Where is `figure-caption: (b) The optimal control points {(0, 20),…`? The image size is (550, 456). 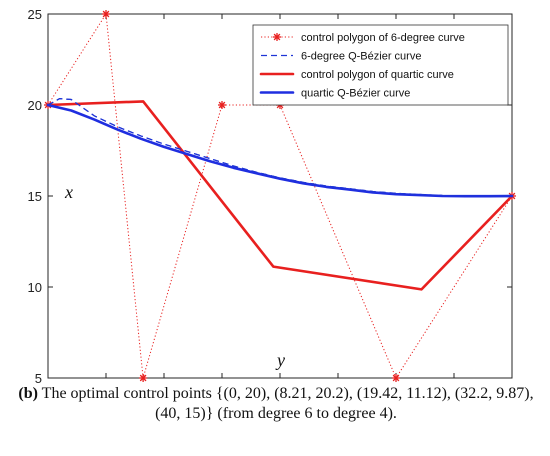
figure-caption: (b) The optimal control points {(0, 20),… is located at coordinates (276, 404).